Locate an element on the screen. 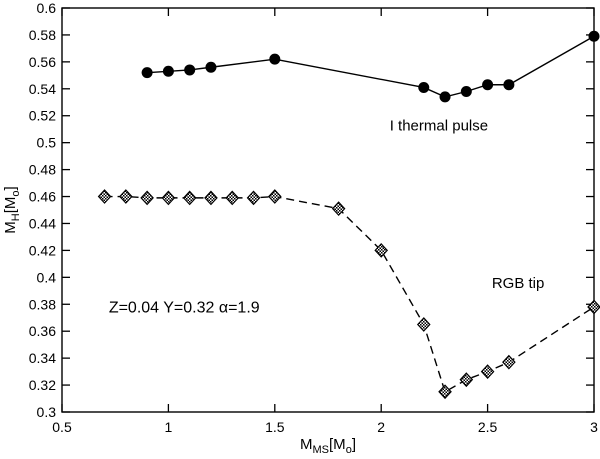 The width and height of the screenshot is (600, 459). y-tick-label: 0.34 is located at coordinates (42, 358).